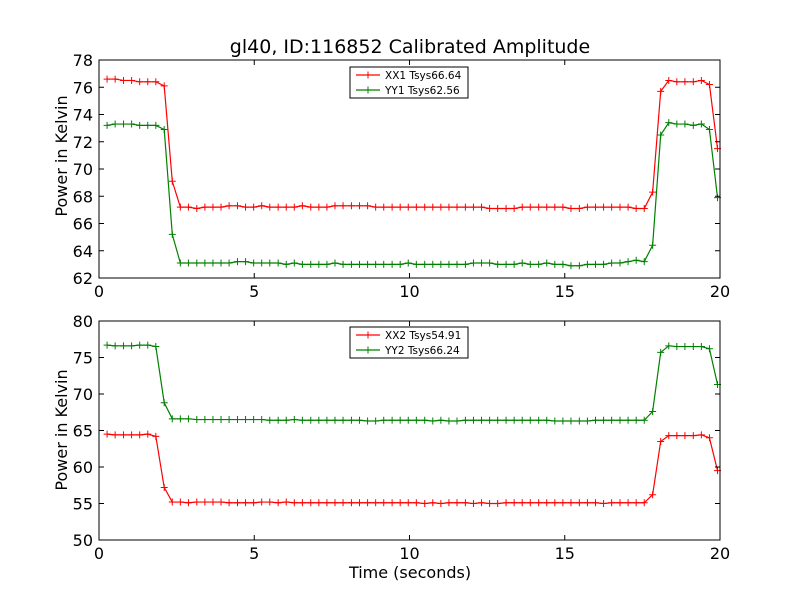 Image resolution: width=800 pixels, height=600 pixels. Describe the element at coordinates (423, 76) in the screenshot. I see `legend-label: XX1 Tsys66.64` at that location.